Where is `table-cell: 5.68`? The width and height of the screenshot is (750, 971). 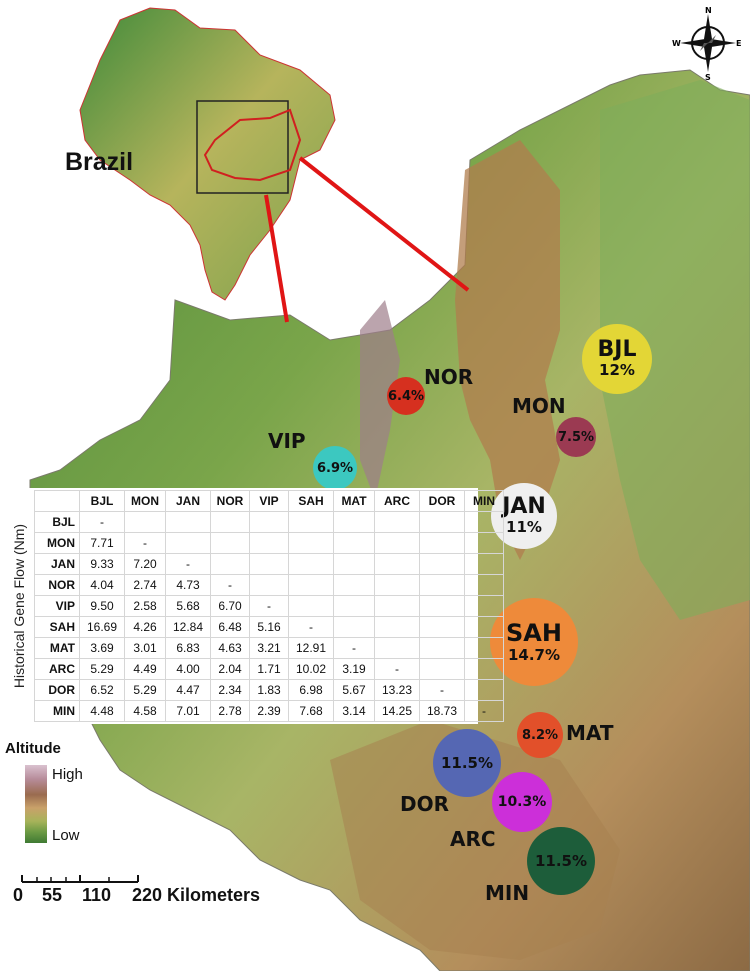
table-cell: 5.68 is located at coordinates (188, 606).